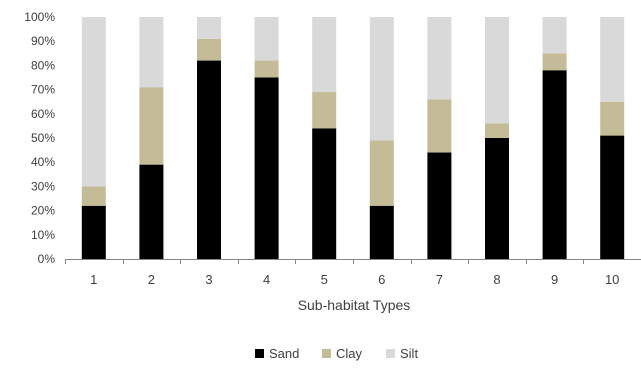 The height and width of the screenshot is (372, 641). What do you see at coordinates (284, 353) in the screenshot?
I see `legend-label-sand: Sand` at bounding box center [284, 353].